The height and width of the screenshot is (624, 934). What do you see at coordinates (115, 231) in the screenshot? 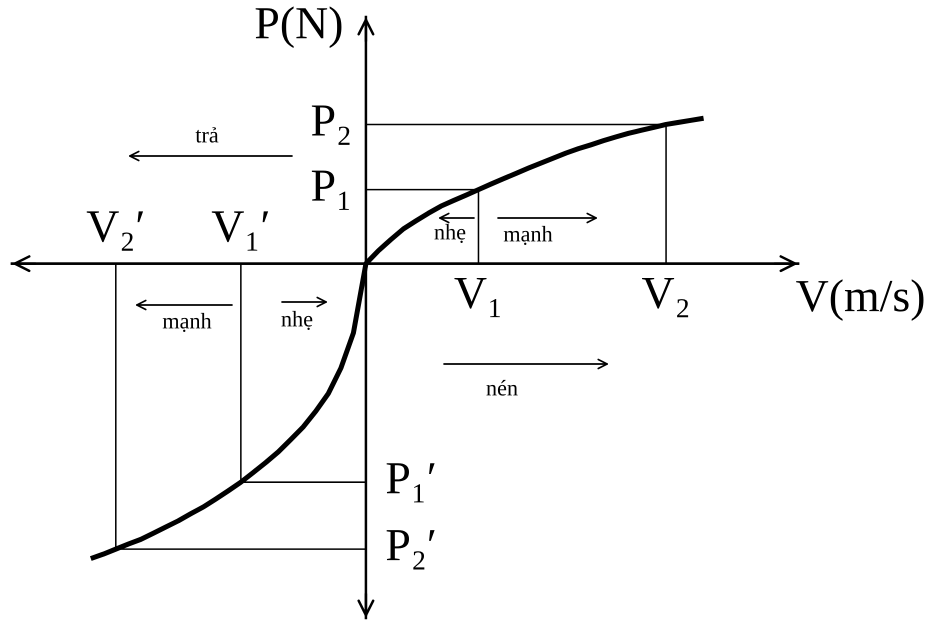
I see `x-tick-label: V₂′` at bounding box center [115, 231].